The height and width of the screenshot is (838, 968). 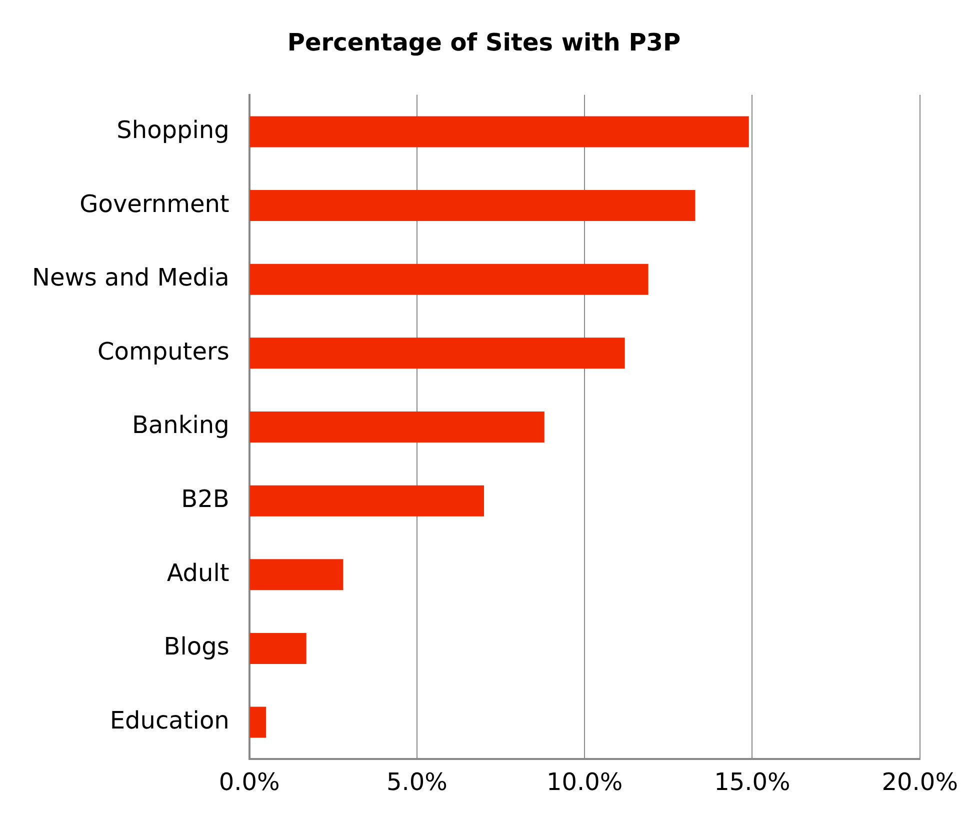 What do you see at coordinates (920, 782) in the screenshot?
I see `x-tick-label: 20.0%` at bounding box center [920, 782].